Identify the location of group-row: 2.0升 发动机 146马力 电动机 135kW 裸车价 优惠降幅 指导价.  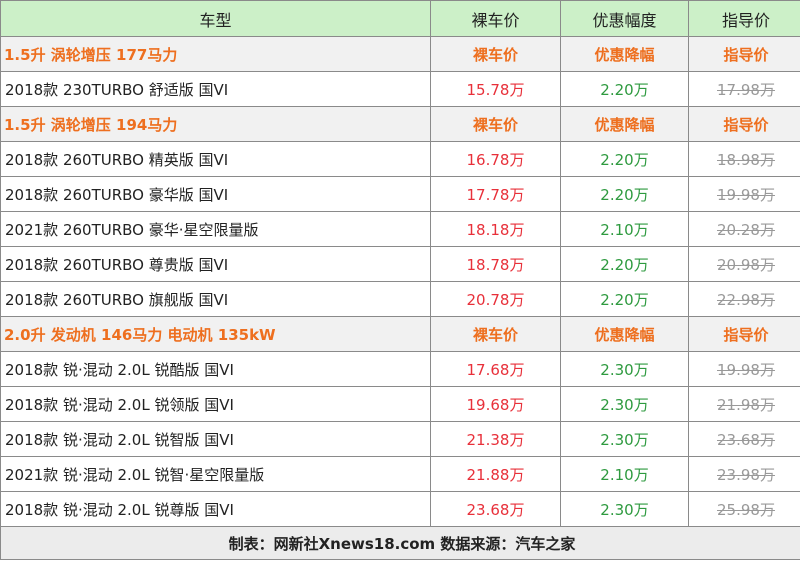
(400, 334).